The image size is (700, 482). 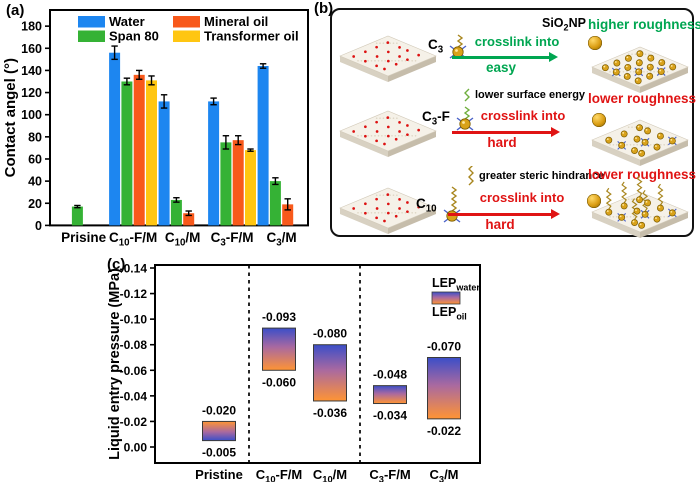 What do you see at coordinates (219, 474) in the screenshot?
I see `x-category-label: Pristine` at bounding box center [219, 474].